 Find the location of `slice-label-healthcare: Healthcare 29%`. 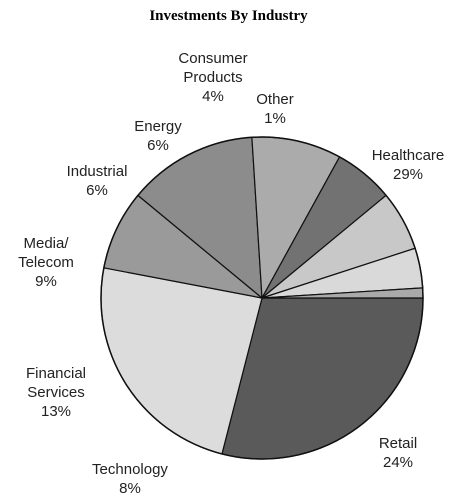

slice-label-healthcare: Healthcare 29% is located at coordinates (408, 165).